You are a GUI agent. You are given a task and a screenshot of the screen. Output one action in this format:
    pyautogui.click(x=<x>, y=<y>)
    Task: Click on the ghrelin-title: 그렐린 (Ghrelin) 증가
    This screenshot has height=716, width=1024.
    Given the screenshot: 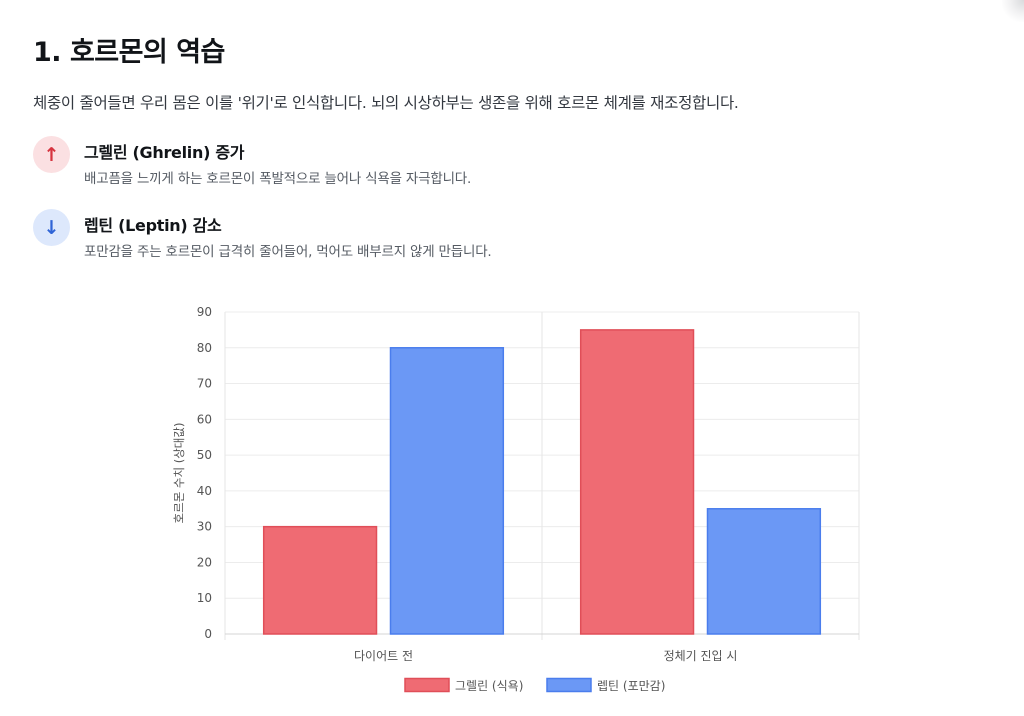 What is the action you would take?
    pyautogui.click(x=164, y=152)
    